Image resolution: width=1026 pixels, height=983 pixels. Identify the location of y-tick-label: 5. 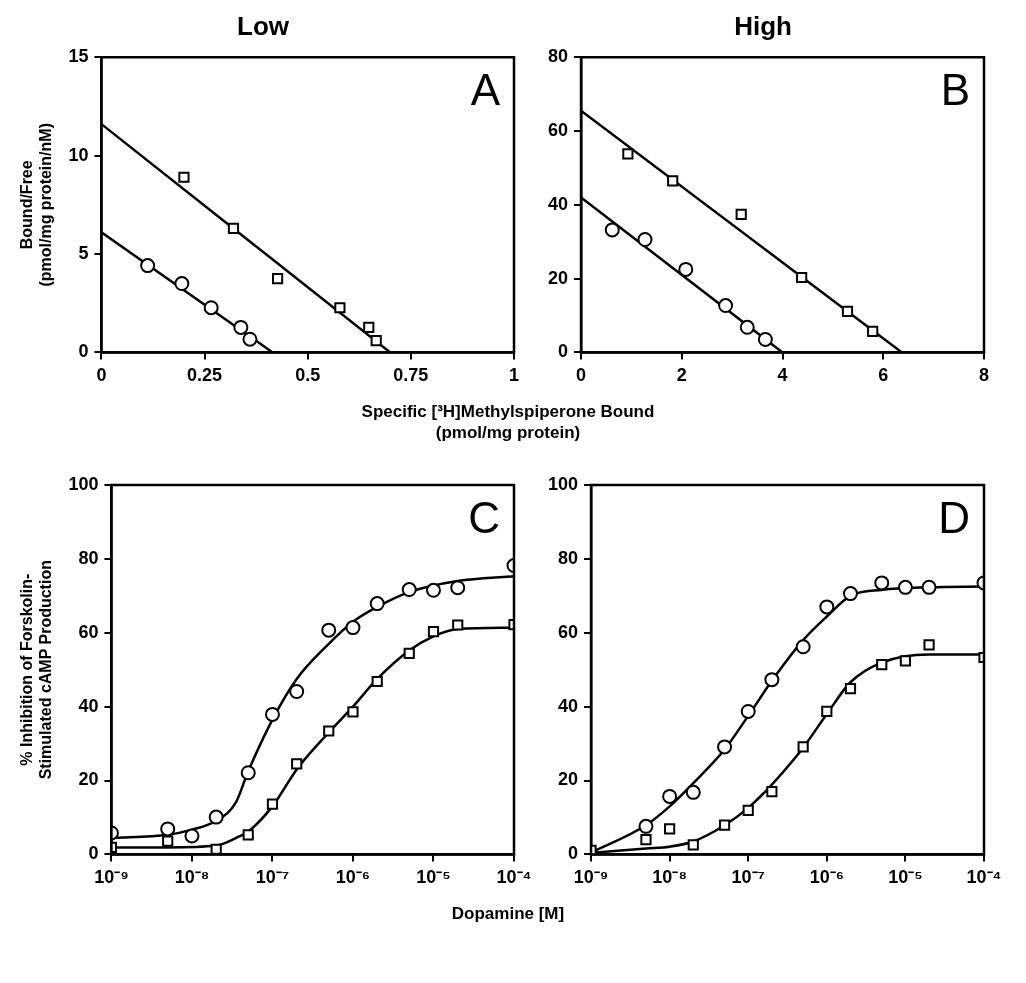
(83, 252).